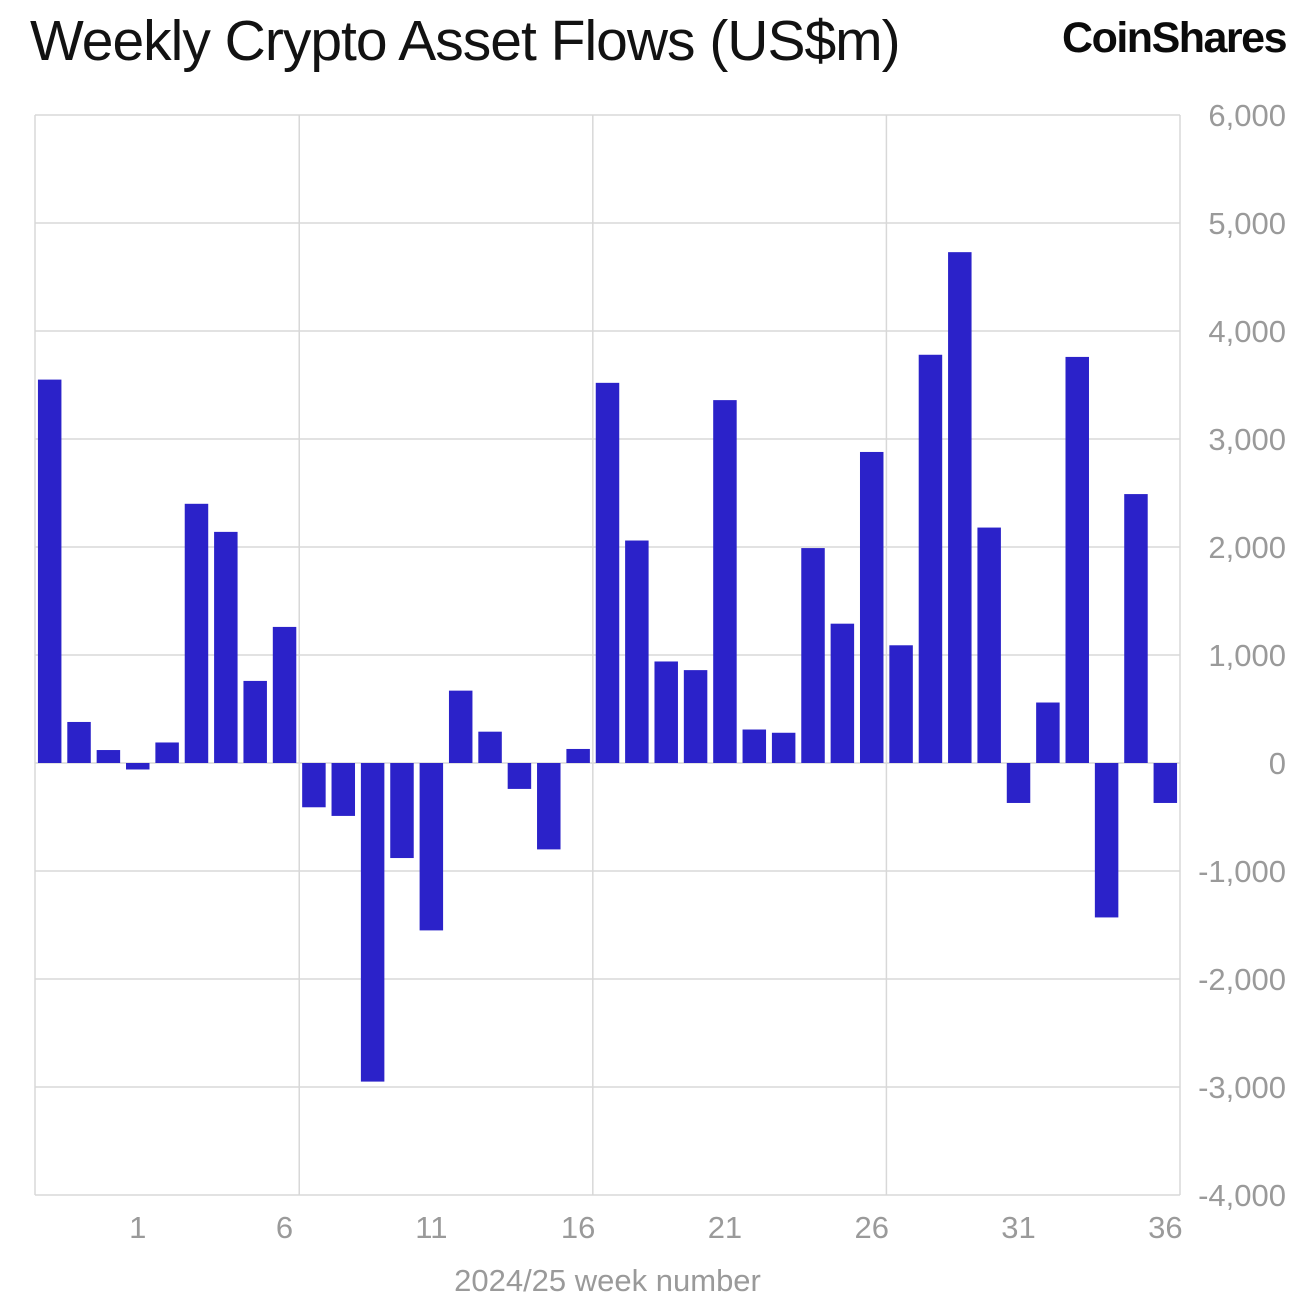 This screenshot has width=1316, height=1314. What do you see at coordinates (1165, 1227) in the screenshot?
I see `x-tick-label: 36` at bounding box center [1165, 1227].